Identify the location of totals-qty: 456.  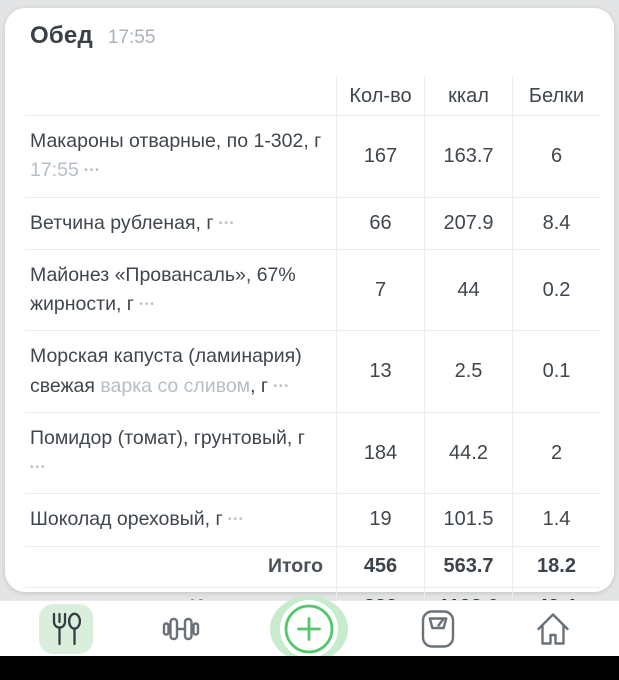
(380, 566).